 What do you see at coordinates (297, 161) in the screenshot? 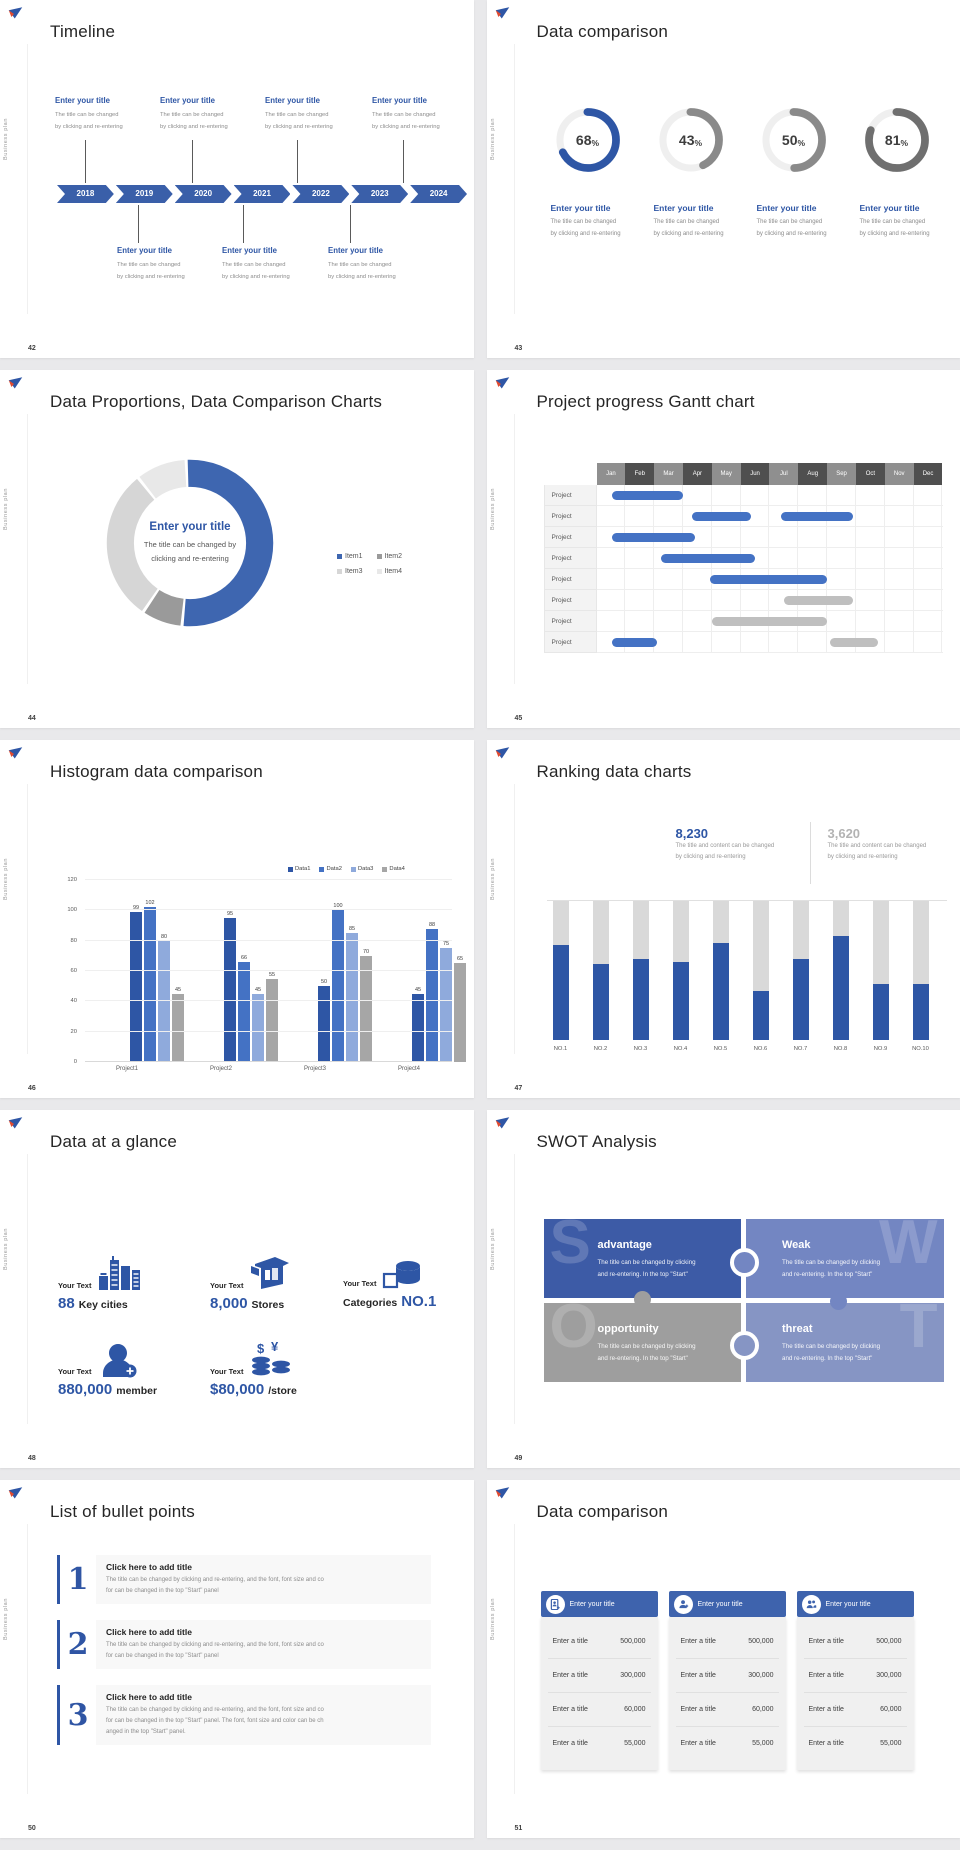
I see `timeline-connector` at bounding box center [297, 161].